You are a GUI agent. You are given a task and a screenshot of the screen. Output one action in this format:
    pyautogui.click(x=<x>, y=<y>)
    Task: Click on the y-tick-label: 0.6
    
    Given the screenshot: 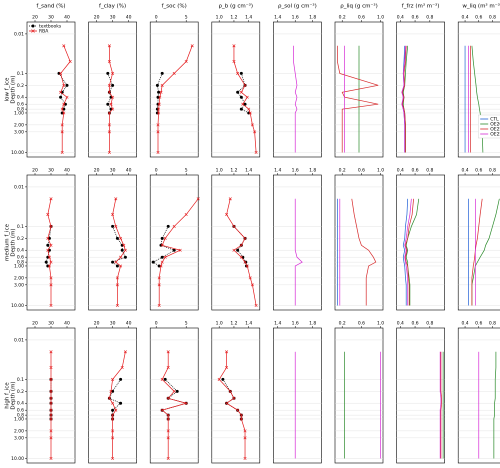 What is the action you would take?
    pyautogui.click(x=20, y=105)
    